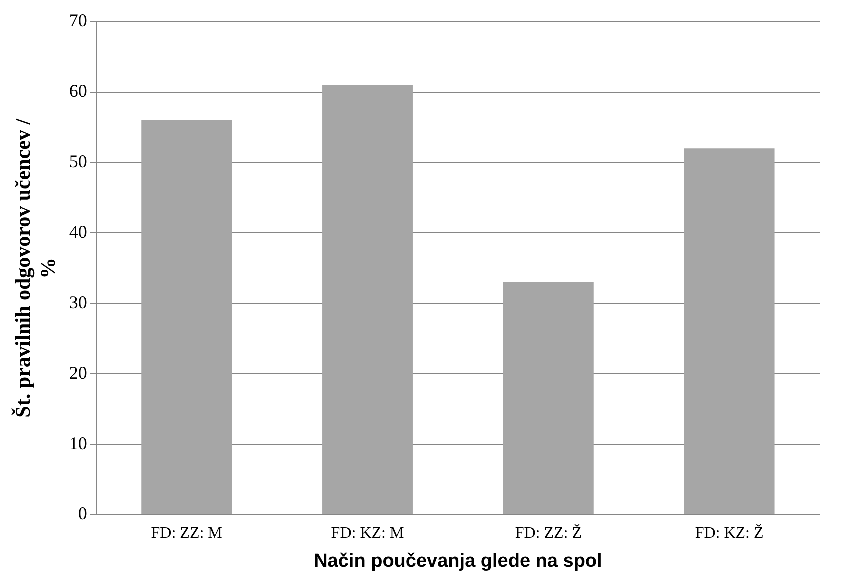  I want to click on y-tick-label: 70, so click(78, 20).